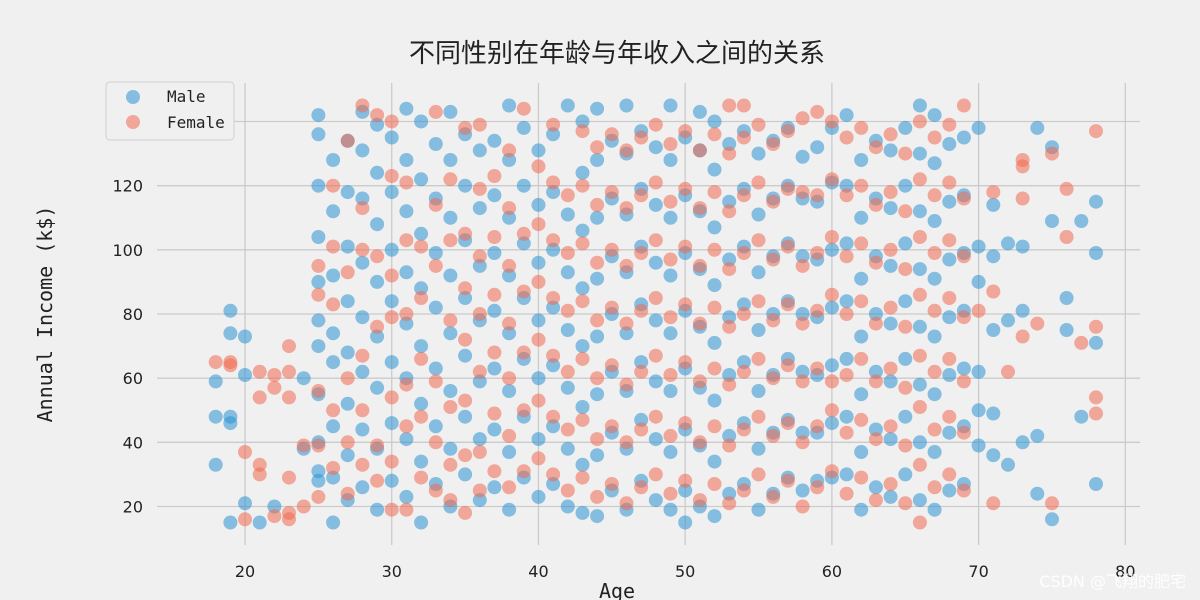 This screenshot has height=600, width=1200. Describe the element at coordinates (832, 571) in the screenshot. I see `x-tick-label: 60` at that location.